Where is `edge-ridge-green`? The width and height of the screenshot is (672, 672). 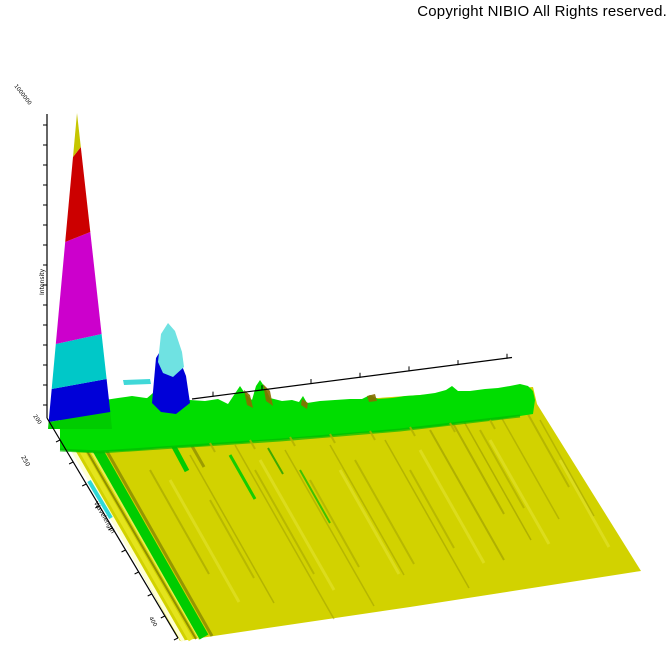
edge-ridge-green is located at coordinates (142, 528).